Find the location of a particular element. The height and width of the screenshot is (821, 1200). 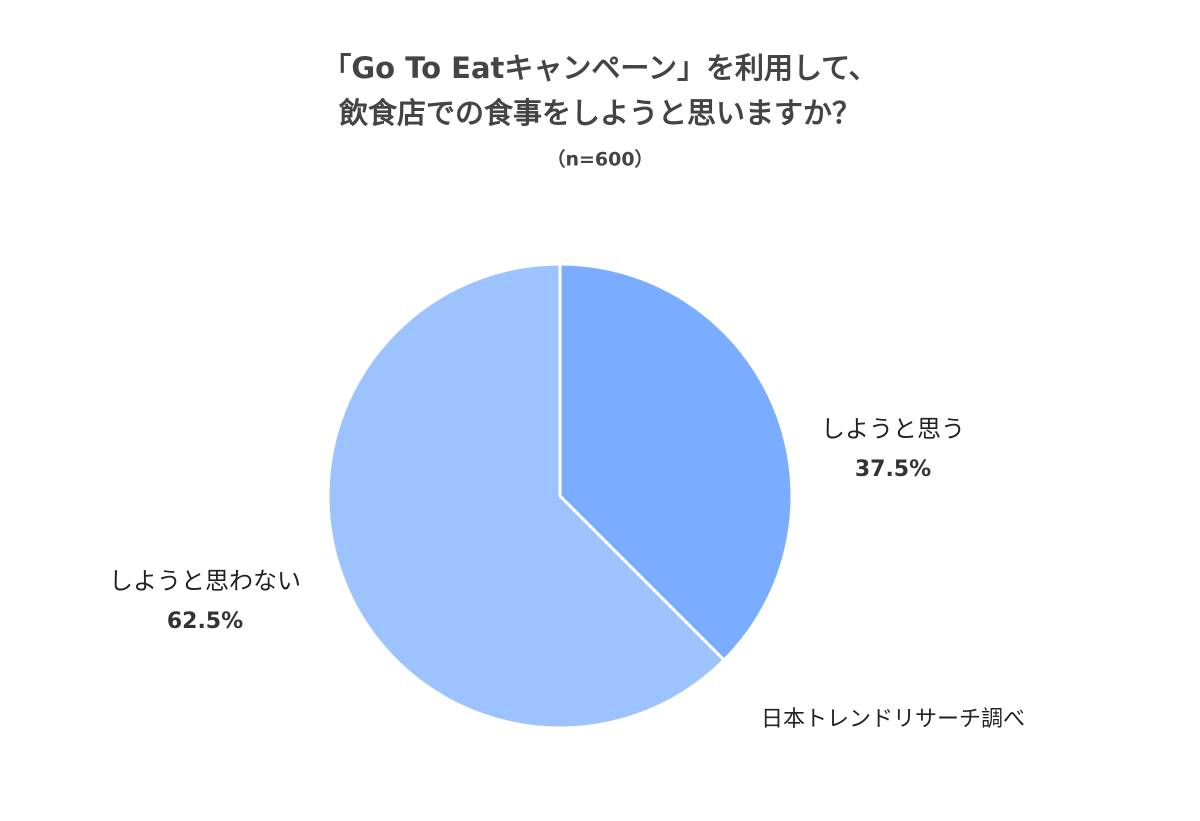

chart-title: 飲食店での食事をしようと思いますか？ is located at coordinates (600, 113).